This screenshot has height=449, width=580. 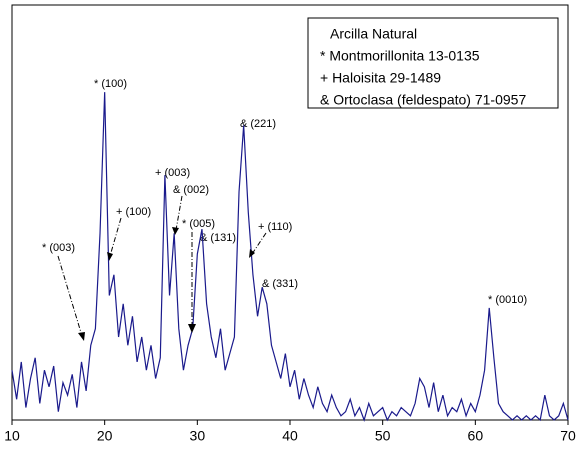 I want to click on legend-title: Arcilla Natural, so click(x=373, y=34).